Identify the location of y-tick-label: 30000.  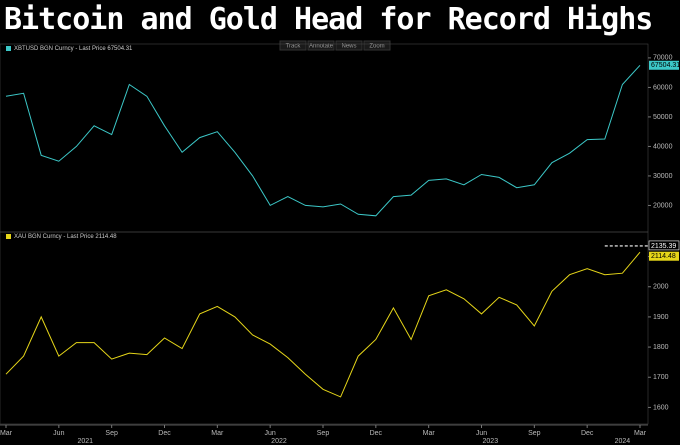
(663, 176).